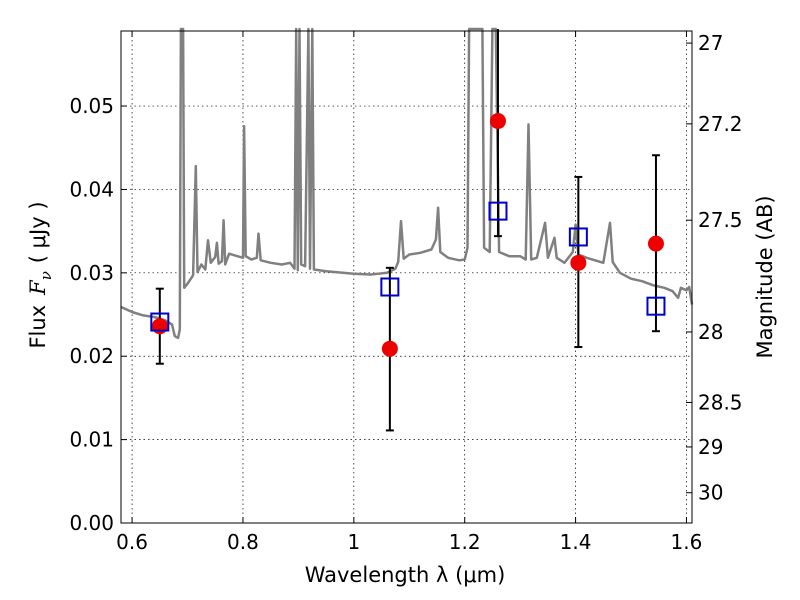 This screenshot has width=800, height=600. I want to click on mag-tick-label: 30, so click(710, 493).